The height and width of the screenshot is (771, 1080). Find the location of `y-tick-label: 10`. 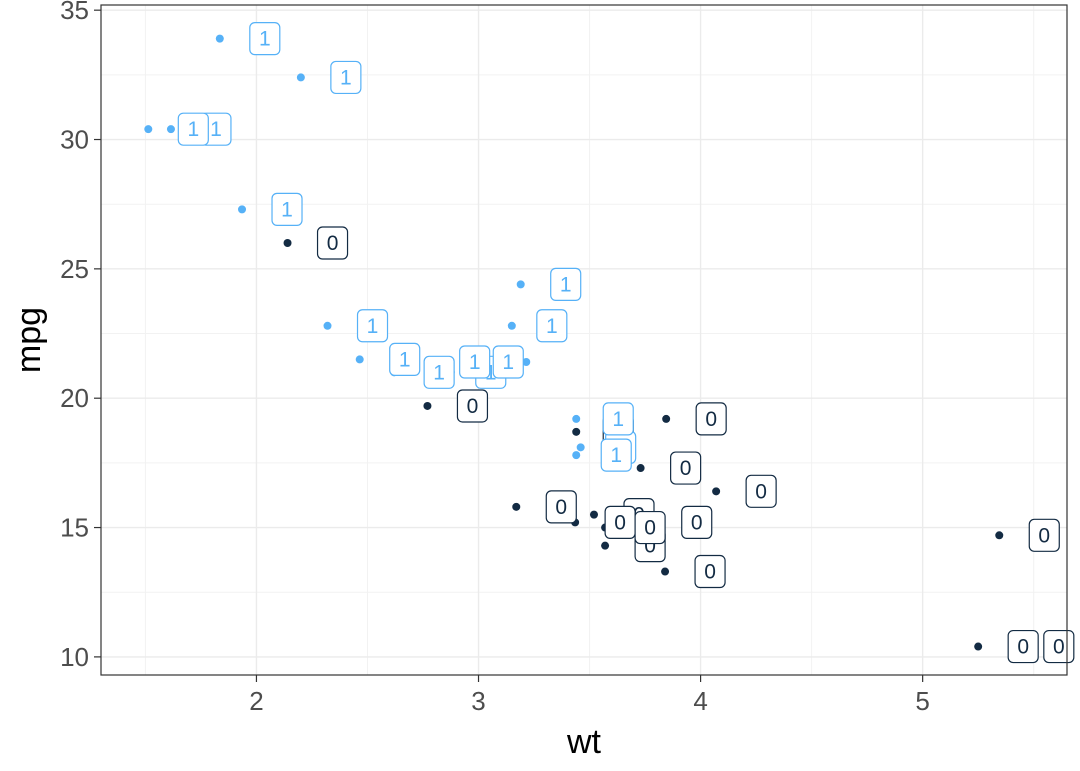

y-tick-label: 10 is located at coordinates (74, 657).